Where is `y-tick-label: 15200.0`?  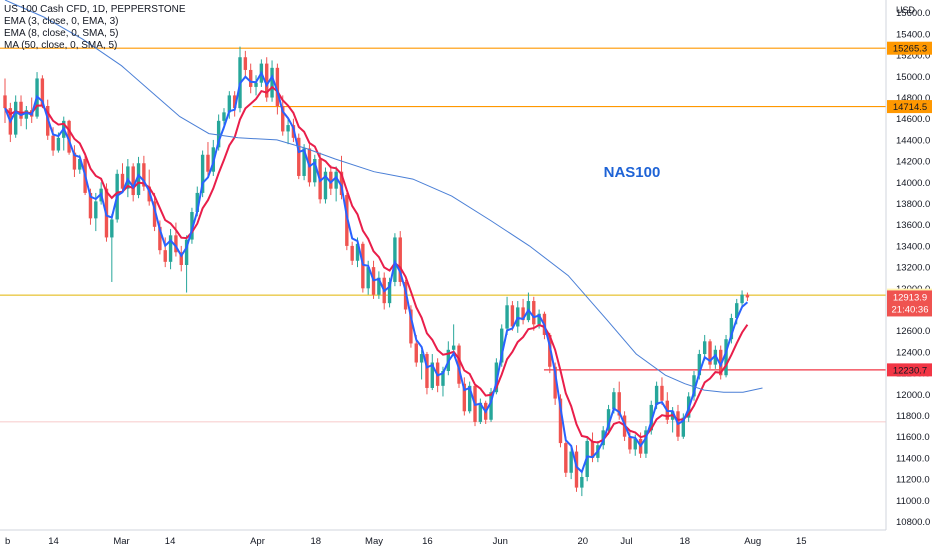
y-tick-label: 15200.0 is located at coordinates (913, 56).